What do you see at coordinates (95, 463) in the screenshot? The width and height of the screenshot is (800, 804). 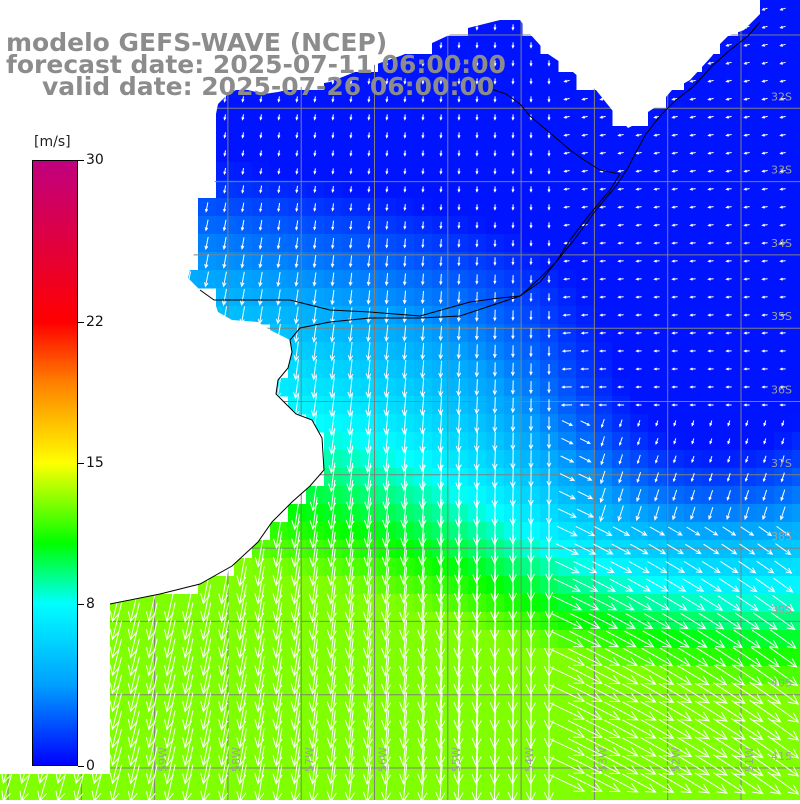 I see `colorbar-tick-label: 15` at bounding box center [95, 463].